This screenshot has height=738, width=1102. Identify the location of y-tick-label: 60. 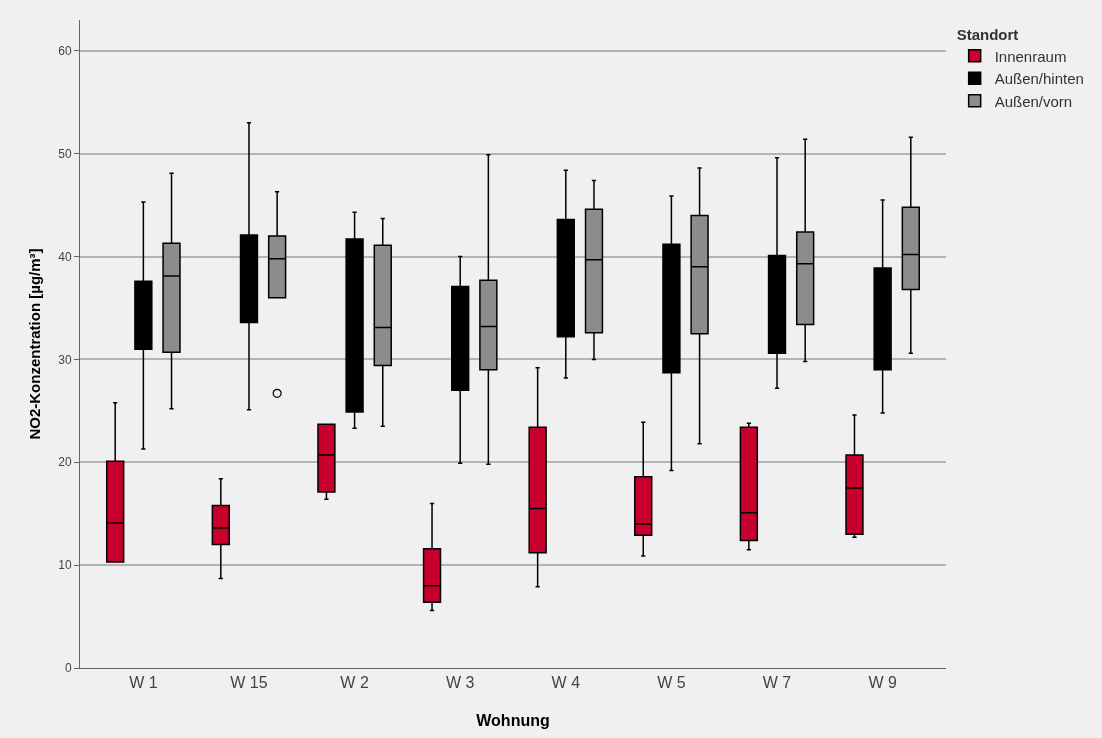
(65, 51).